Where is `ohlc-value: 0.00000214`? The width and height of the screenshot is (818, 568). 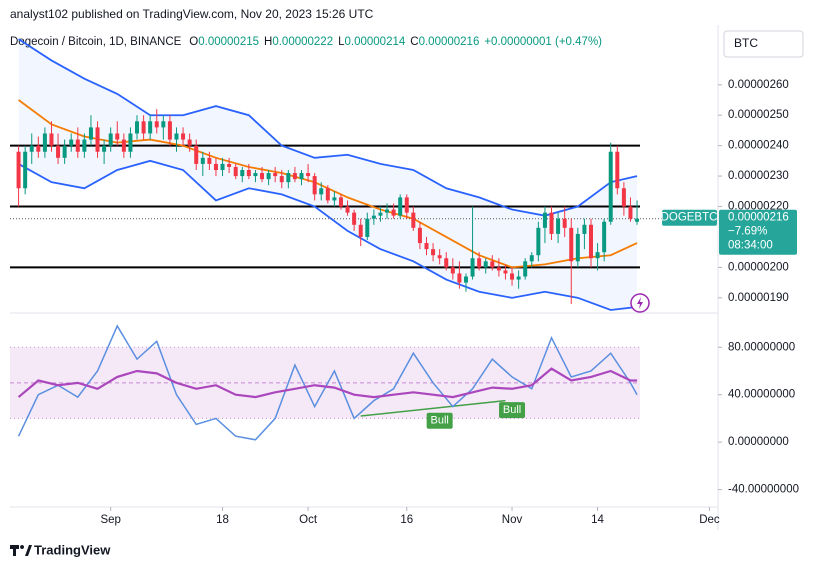
ohlc-value: 0.00000214 is located at coordinates (375, 42).